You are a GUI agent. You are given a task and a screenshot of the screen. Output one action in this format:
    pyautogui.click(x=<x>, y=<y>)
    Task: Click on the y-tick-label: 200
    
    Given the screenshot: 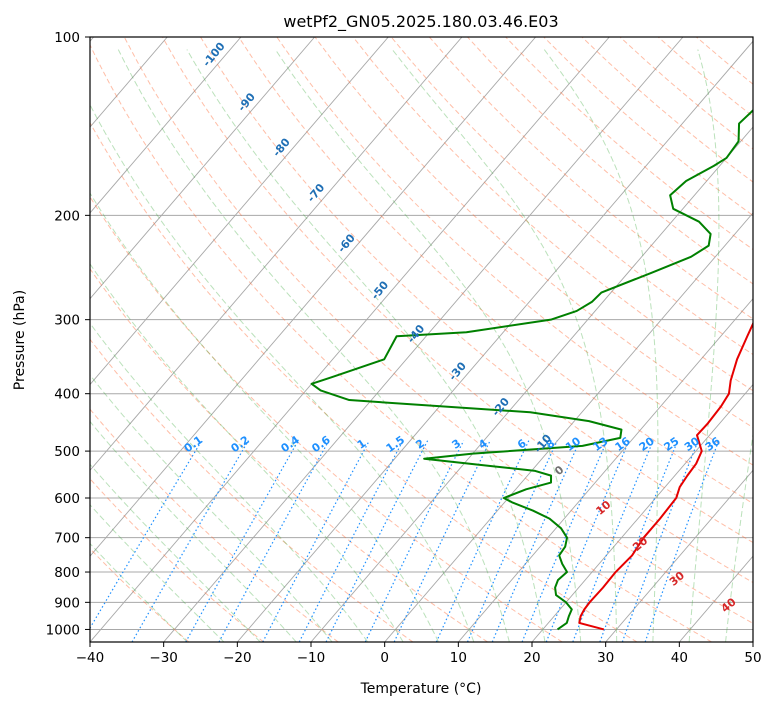 What is the action you would take?
    pyautogui.click(x=67, y=216)
    